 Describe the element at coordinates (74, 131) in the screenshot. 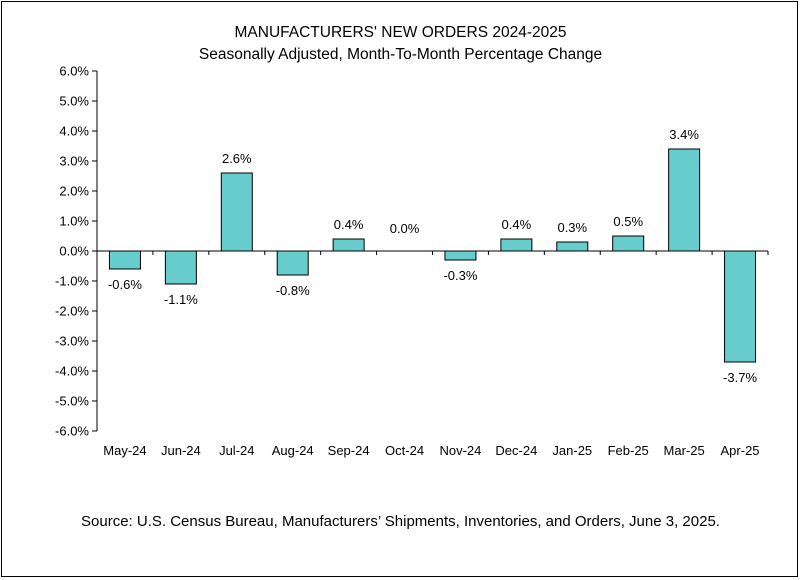

I see `y-tick-label: 4.0%` at that location.